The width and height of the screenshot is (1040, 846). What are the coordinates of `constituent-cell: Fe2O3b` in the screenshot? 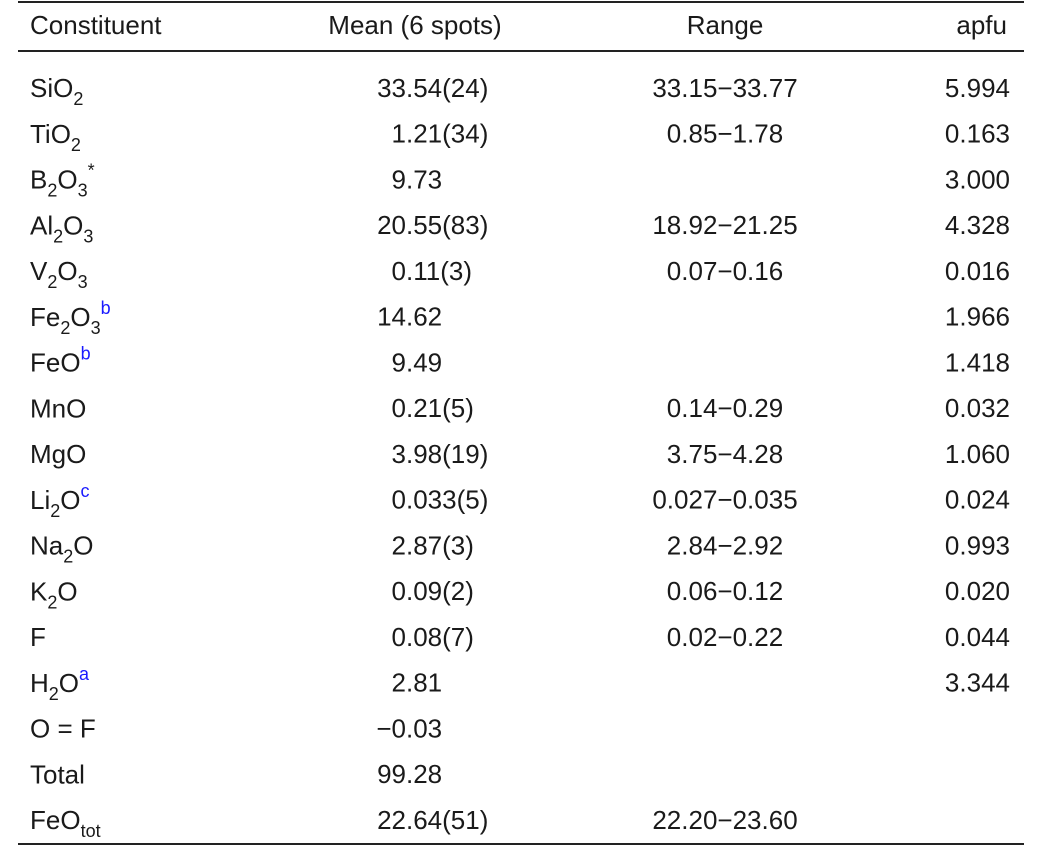 It's located at (70, 318).